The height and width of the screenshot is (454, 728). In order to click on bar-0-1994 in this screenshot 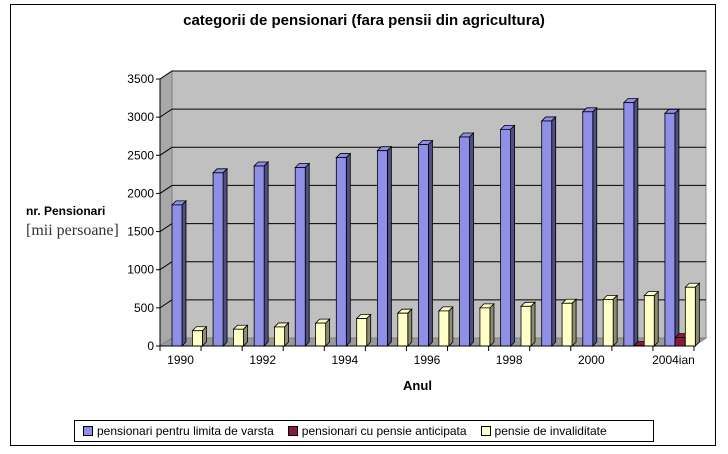, I will do `click(343, 249)`.